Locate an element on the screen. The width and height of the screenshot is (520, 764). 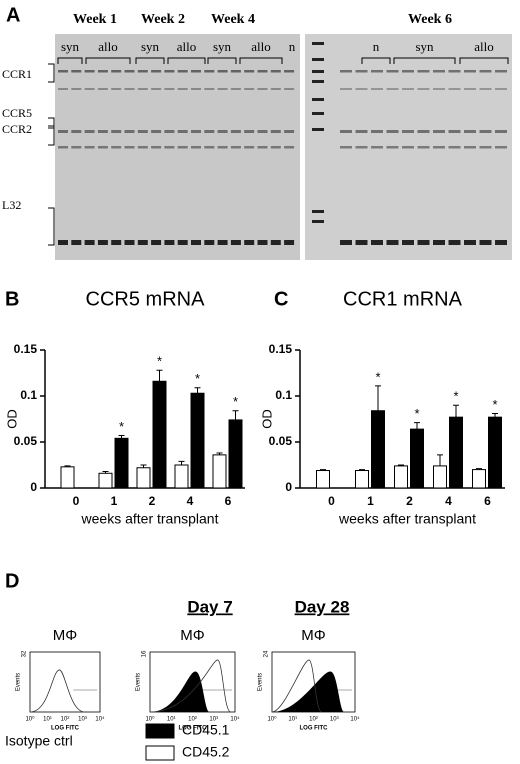
y-axis-label: Events is located at coordinates (19, 682).